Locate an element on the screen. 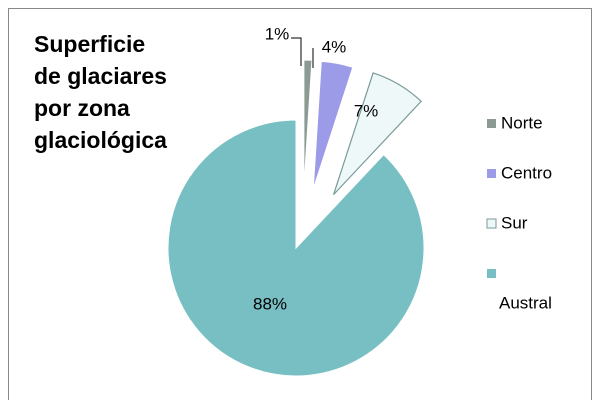 The image size is (595, 400). data-label: 1% is located at coordinates (277, 33).